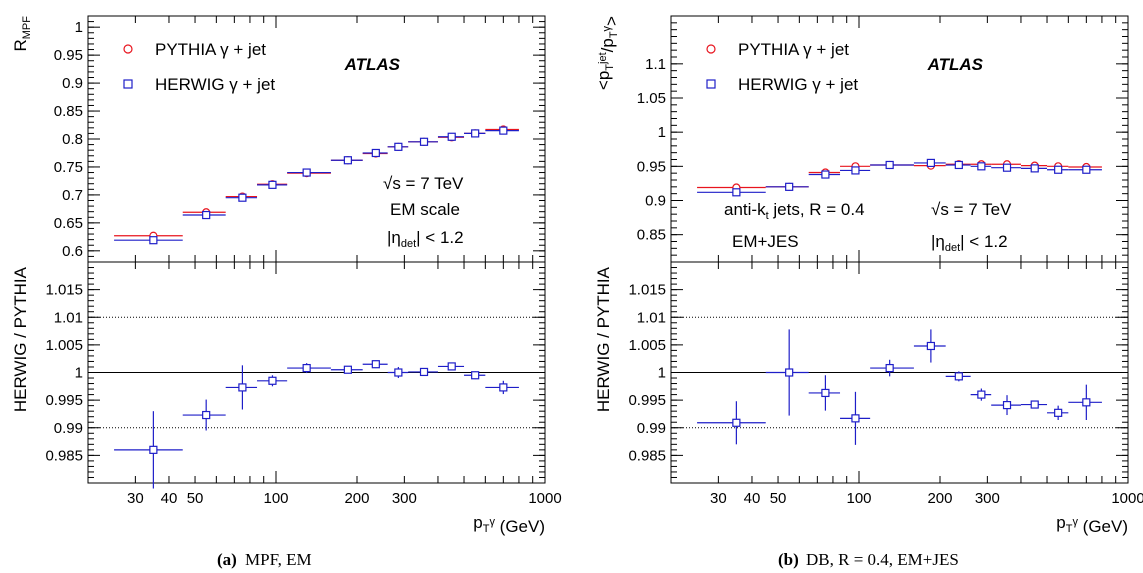  Describe the element at coordinates (955, 64) in the screenshot. I see `atlas-label: ATLAS` at that location.